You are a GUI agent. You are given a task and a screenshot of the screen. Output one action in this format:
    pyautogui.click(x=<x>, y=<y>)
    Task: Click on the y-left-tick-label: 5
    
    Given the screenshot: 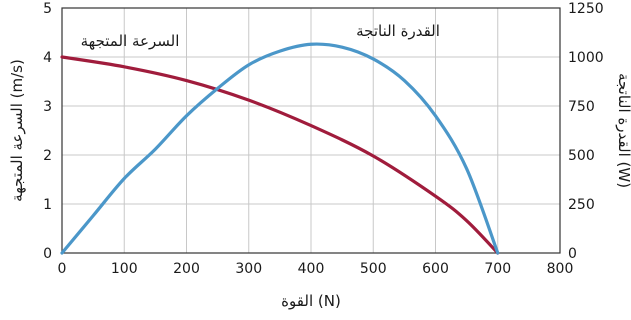 What is the action you would take?
    pyautogui.click(x=47, y=9)
    